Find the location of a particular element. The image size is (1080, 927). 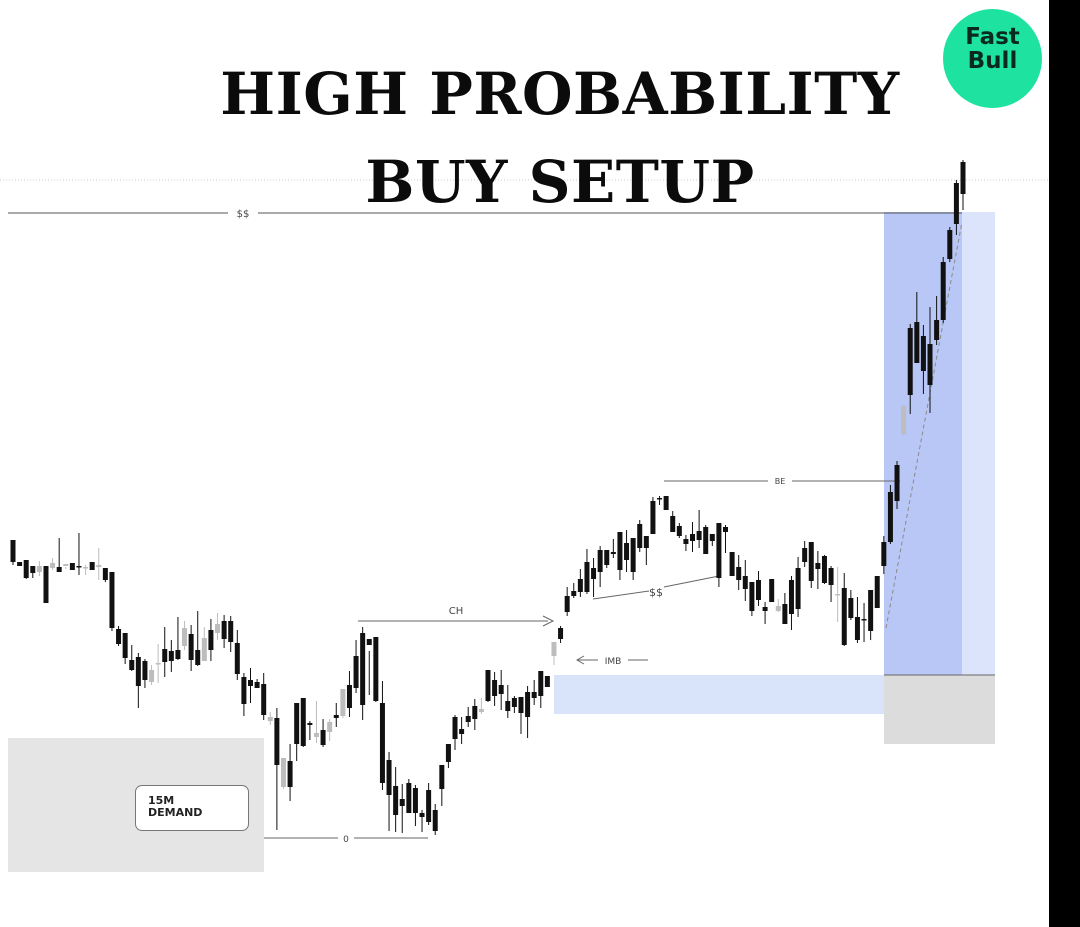

logo-line-1: Fast is located at coordinates (992, 37).